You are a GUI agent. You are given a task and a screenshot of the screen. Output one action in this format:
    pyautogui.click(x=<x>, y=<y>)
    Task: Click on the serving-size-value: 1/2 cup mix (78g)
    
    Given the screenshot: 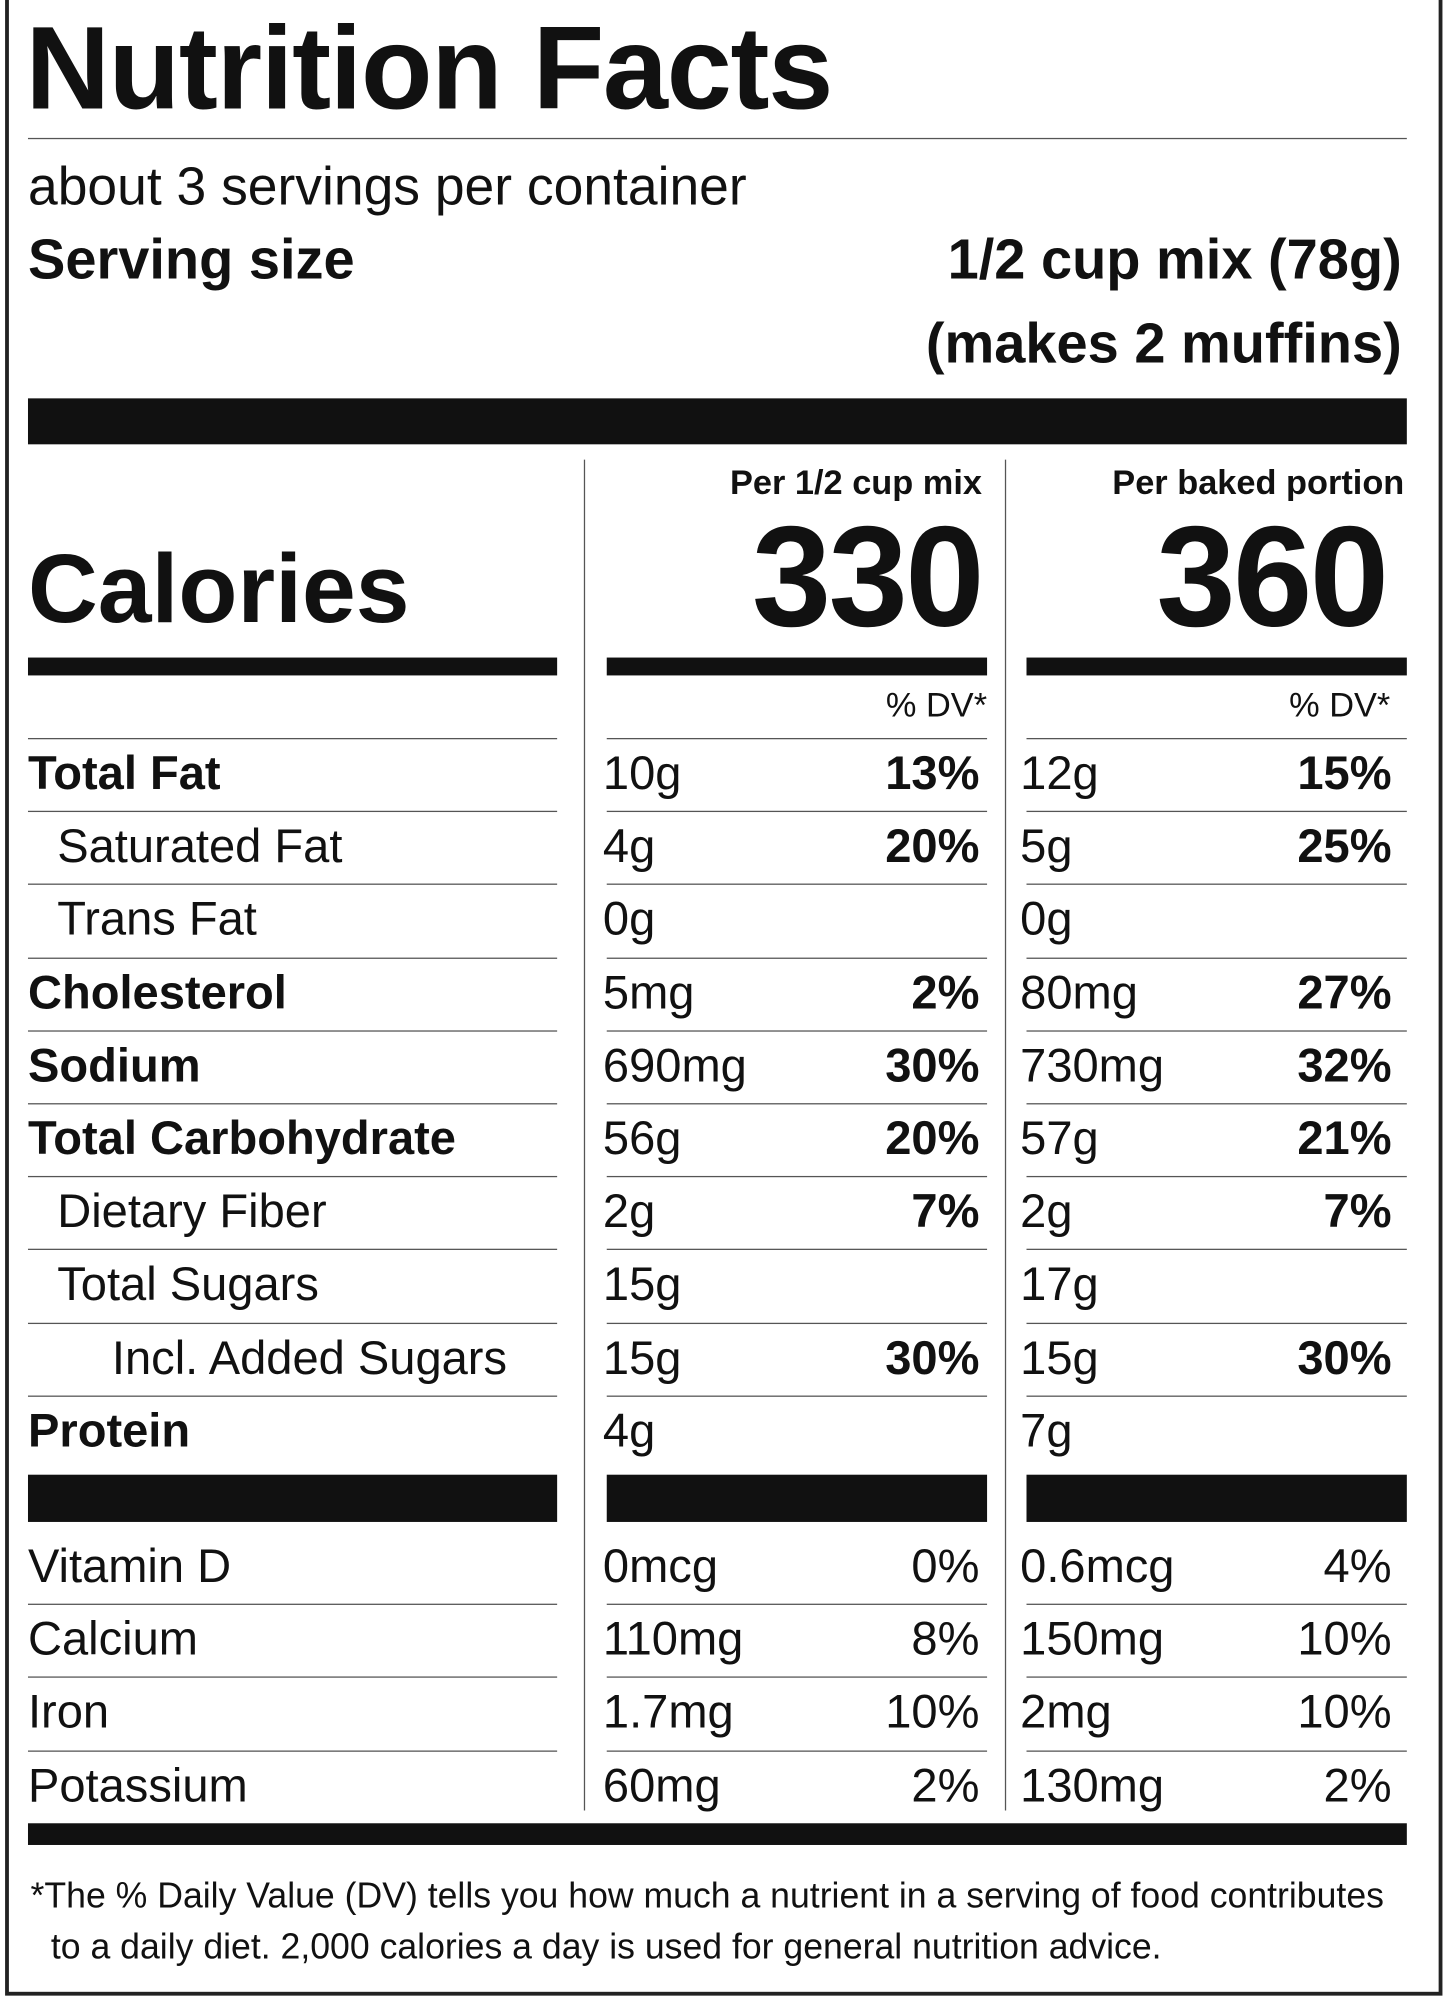 What is the action you would take?
    pyautogui.click(x=1174, y=260)
    